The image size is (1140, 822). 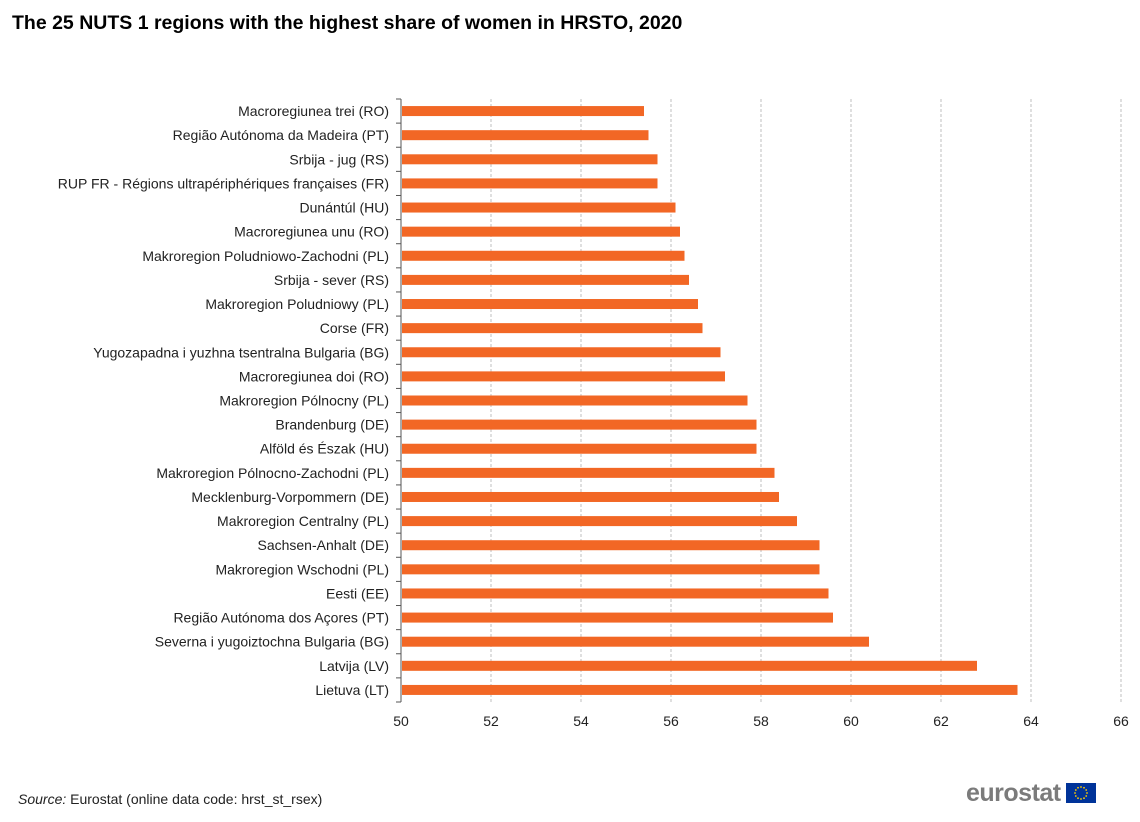 What do you see at coordinates (357, 593) in the screenshot?
I see `category-label: Eesti (EE)` at bounding box center [357, 593].